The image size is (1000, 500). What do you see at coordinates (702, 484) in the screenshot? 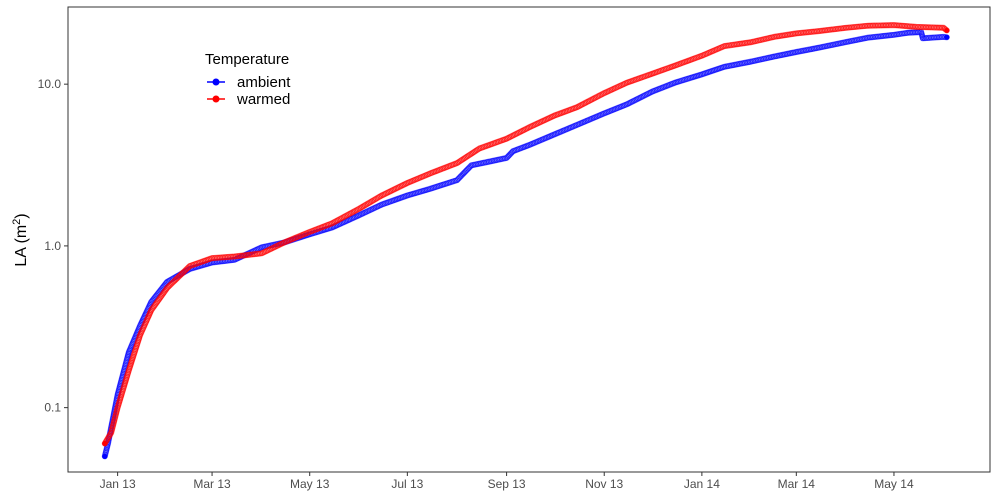
I see `x-tick-label: Jan 14` at bounding box center [702, 484].